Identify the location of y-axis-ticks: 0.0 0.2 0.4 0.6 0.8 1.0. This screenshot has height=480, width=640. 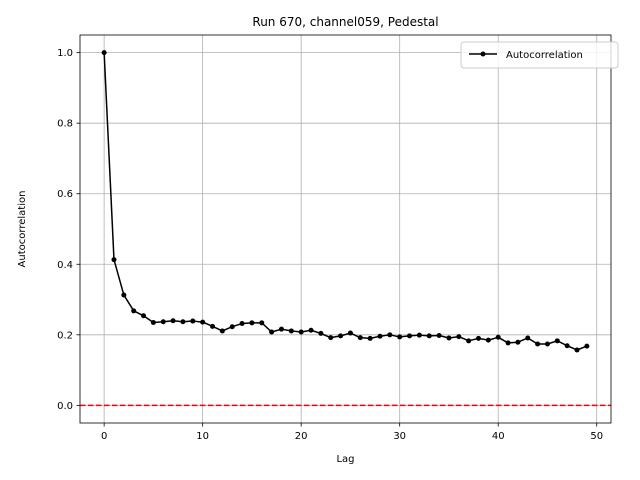
(68, 230).